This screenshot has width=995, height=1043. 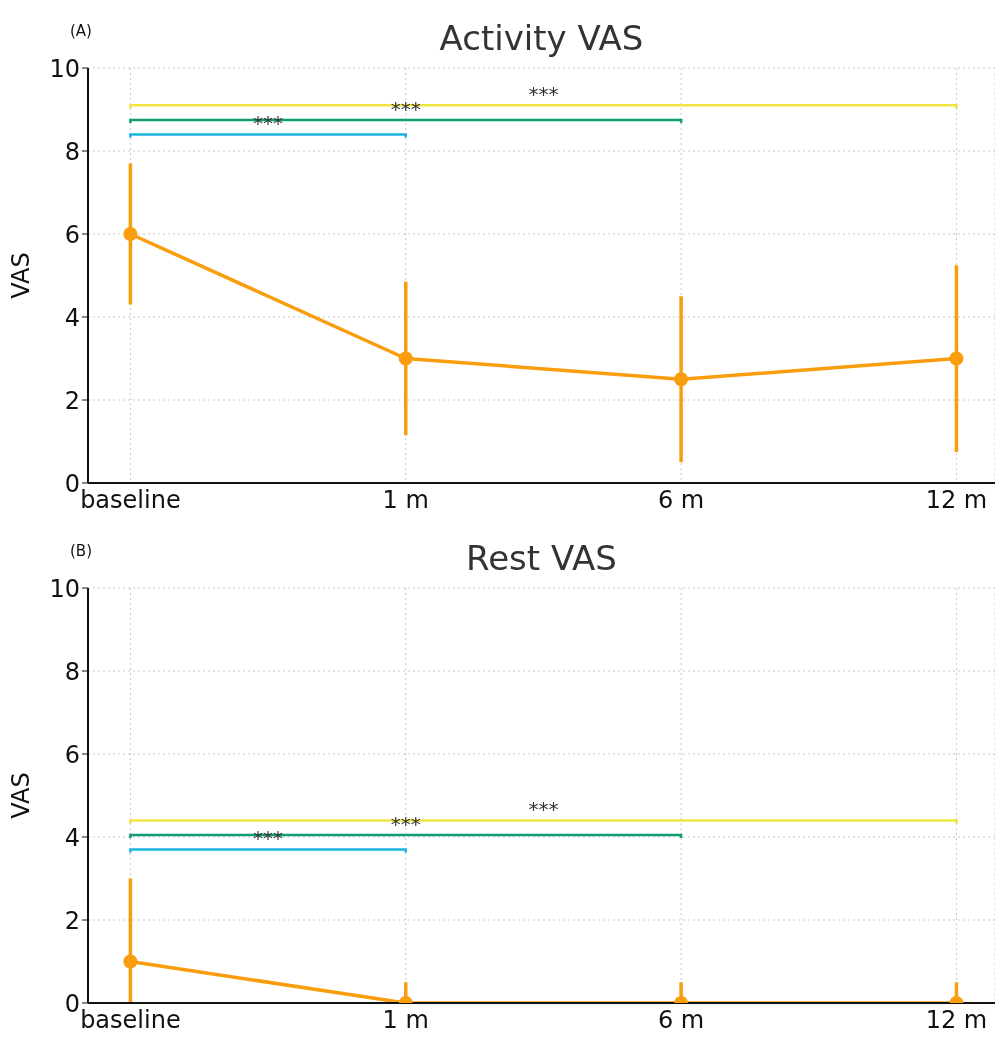 What do you see at coordinates (81, 551) in the screenshot?
I see `text: (B)` at bounding box center [81, 551].